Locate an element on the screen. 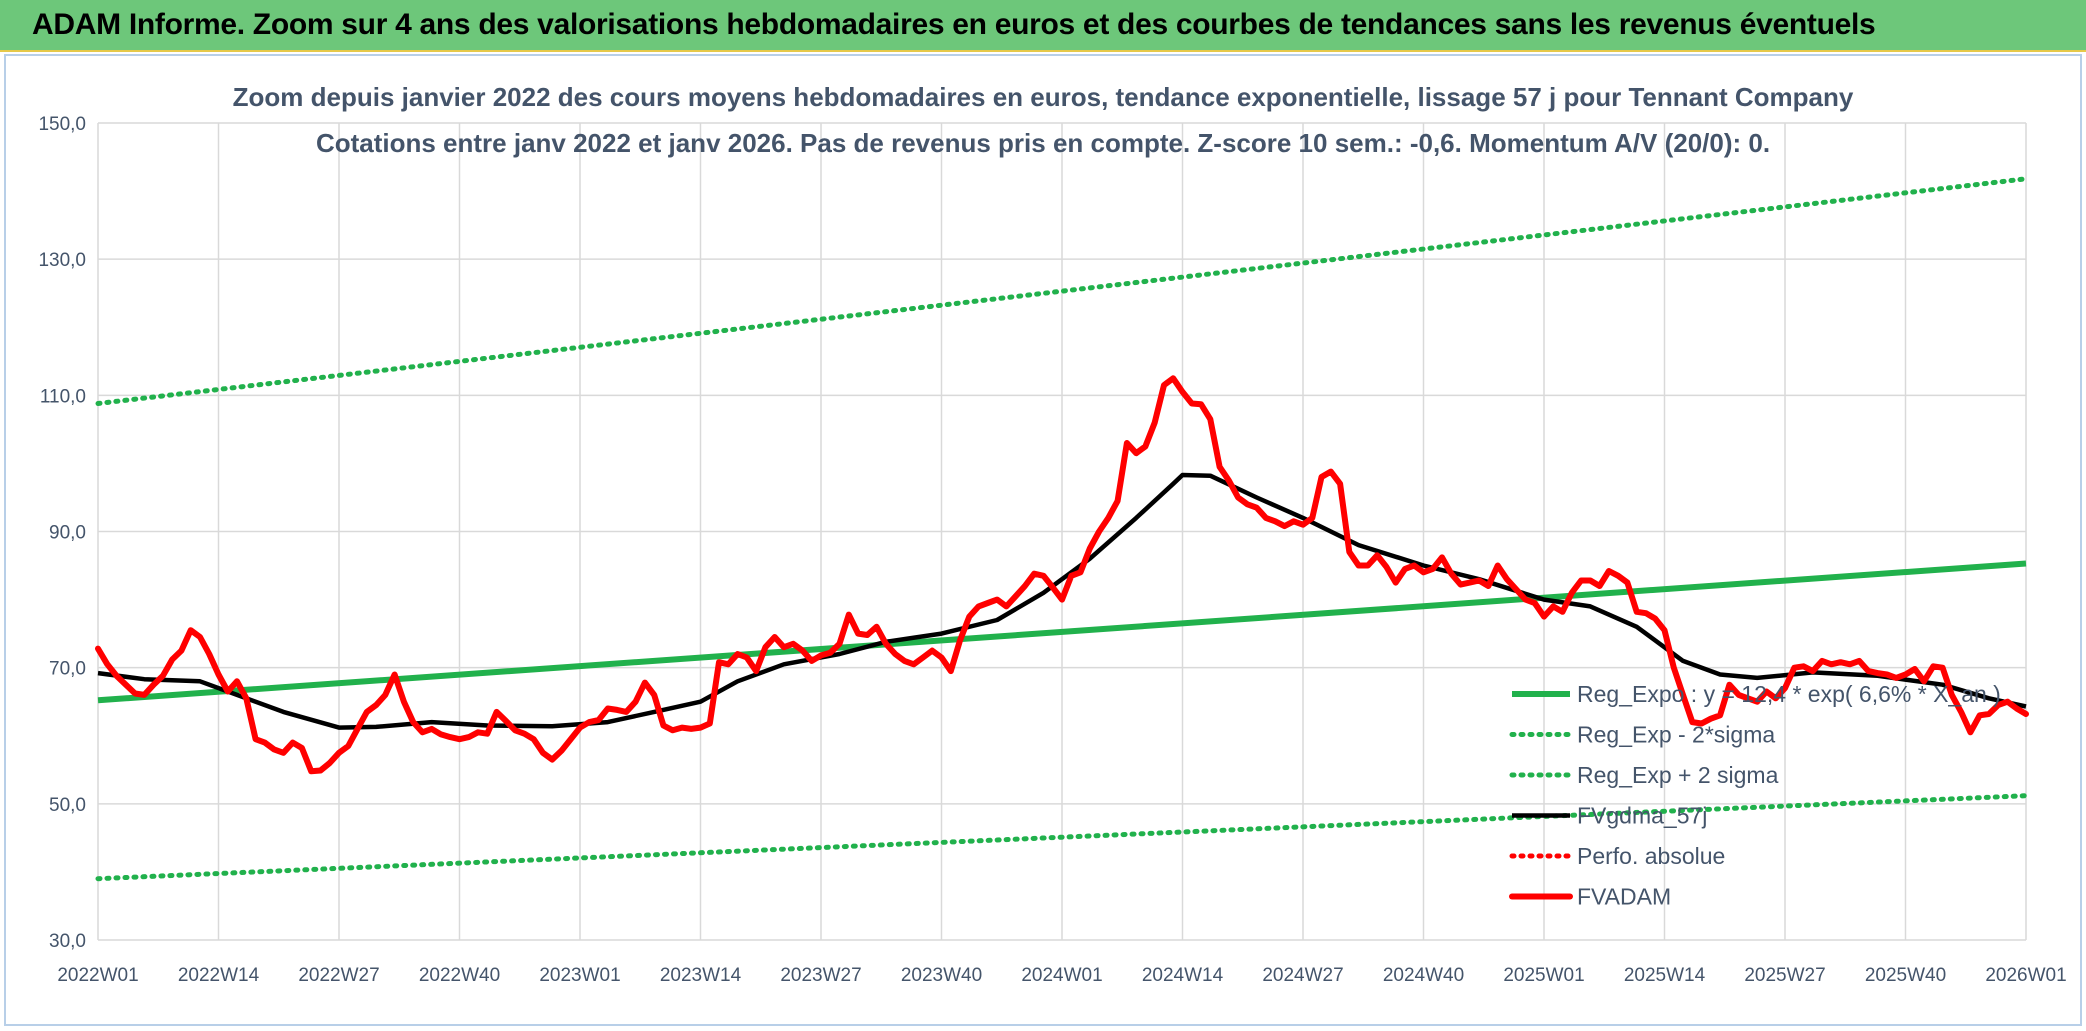 This screenshot has width=2086, height=1031. y-tick-label: 130,0 is located at coordinates (62, 260).